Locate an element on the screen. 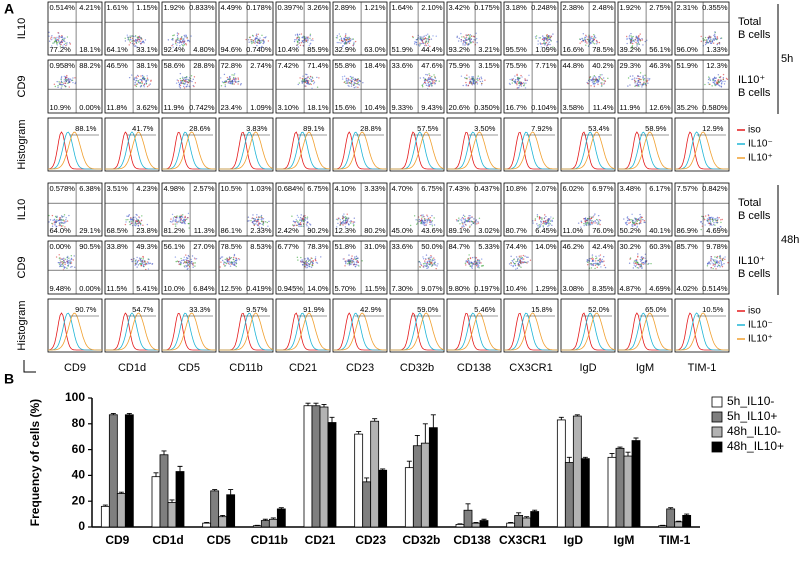  quadrant-value: 40.1% is located at coordinates (660, 230).